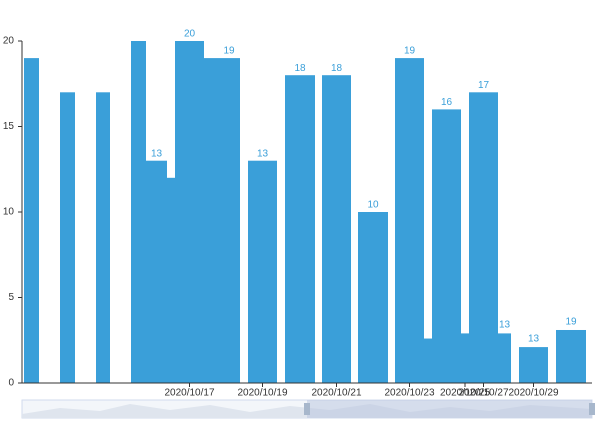  What do you see at coordinates (447, 102) in the screenshot?
I see `value-label: 16` at bounding box center [447, 102].